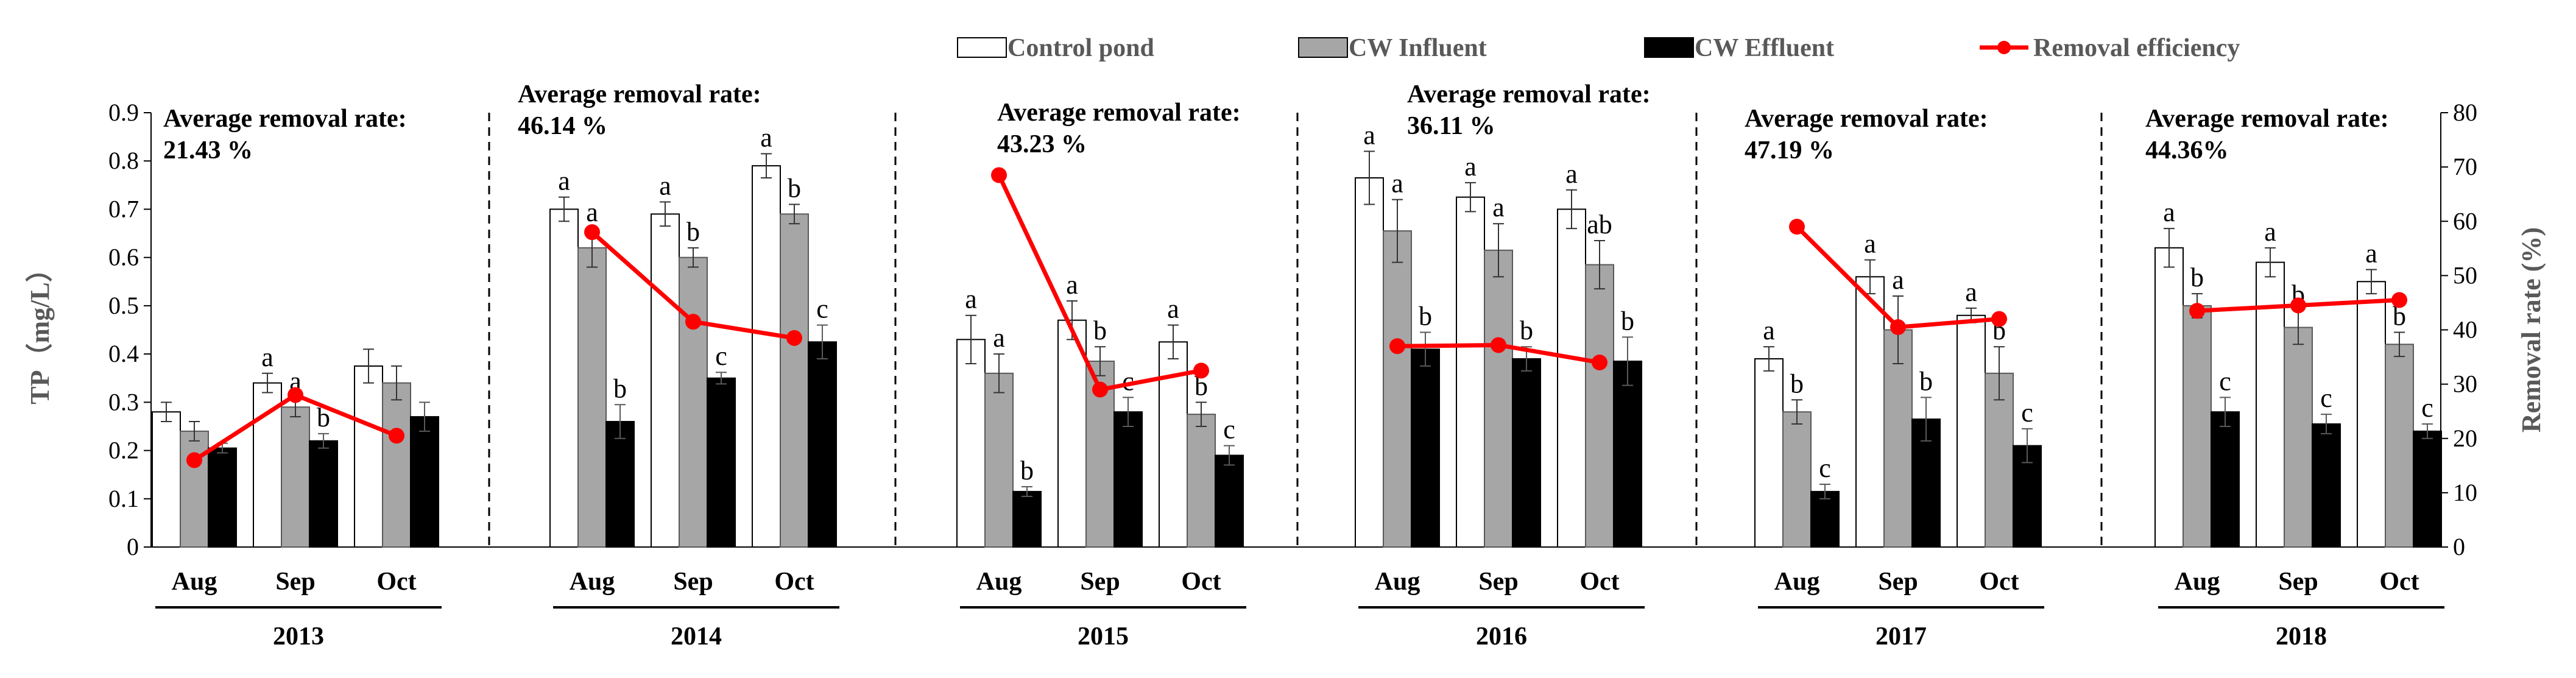 The image size is (2576, 678). I want to click on legend-label: Removal efficiency, so click(2136, 48).